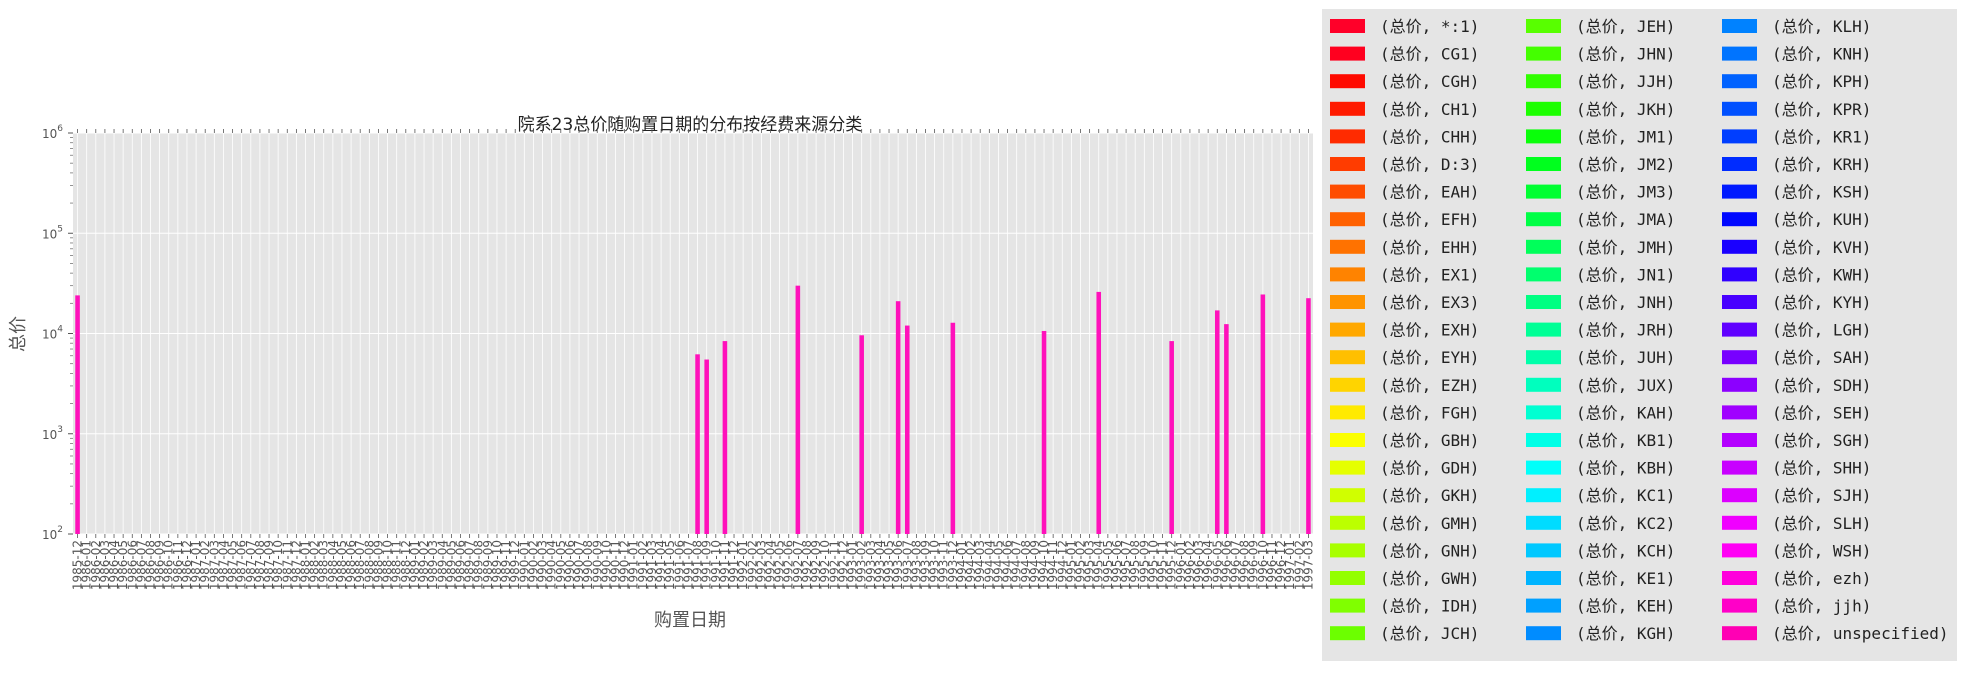 The height and width of the screenshot is (675, 1962). I want to click on legend-label: (总价, EYH), so click(1429, 357).